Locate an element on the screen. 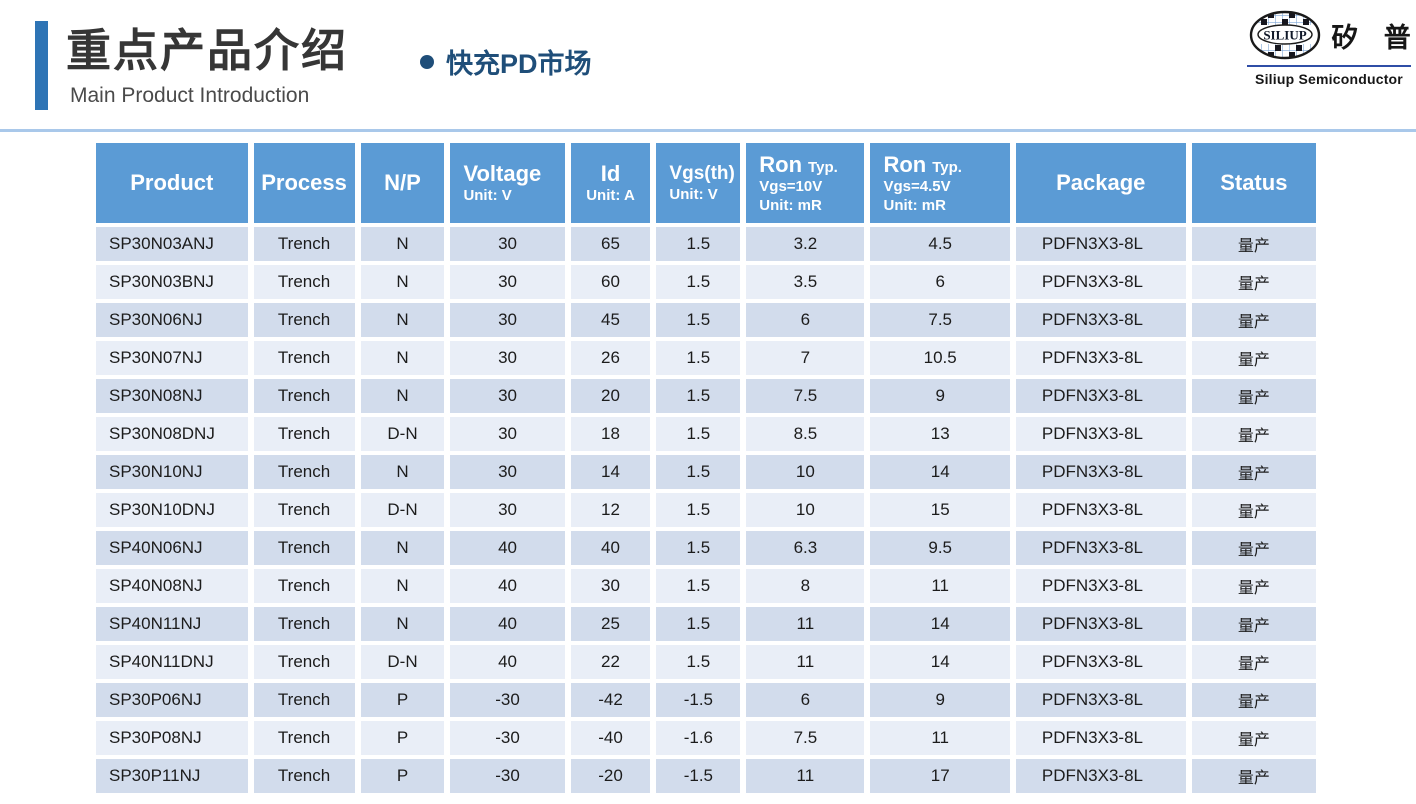  table-cell: 4.5 is located at coordinates (940, 244).